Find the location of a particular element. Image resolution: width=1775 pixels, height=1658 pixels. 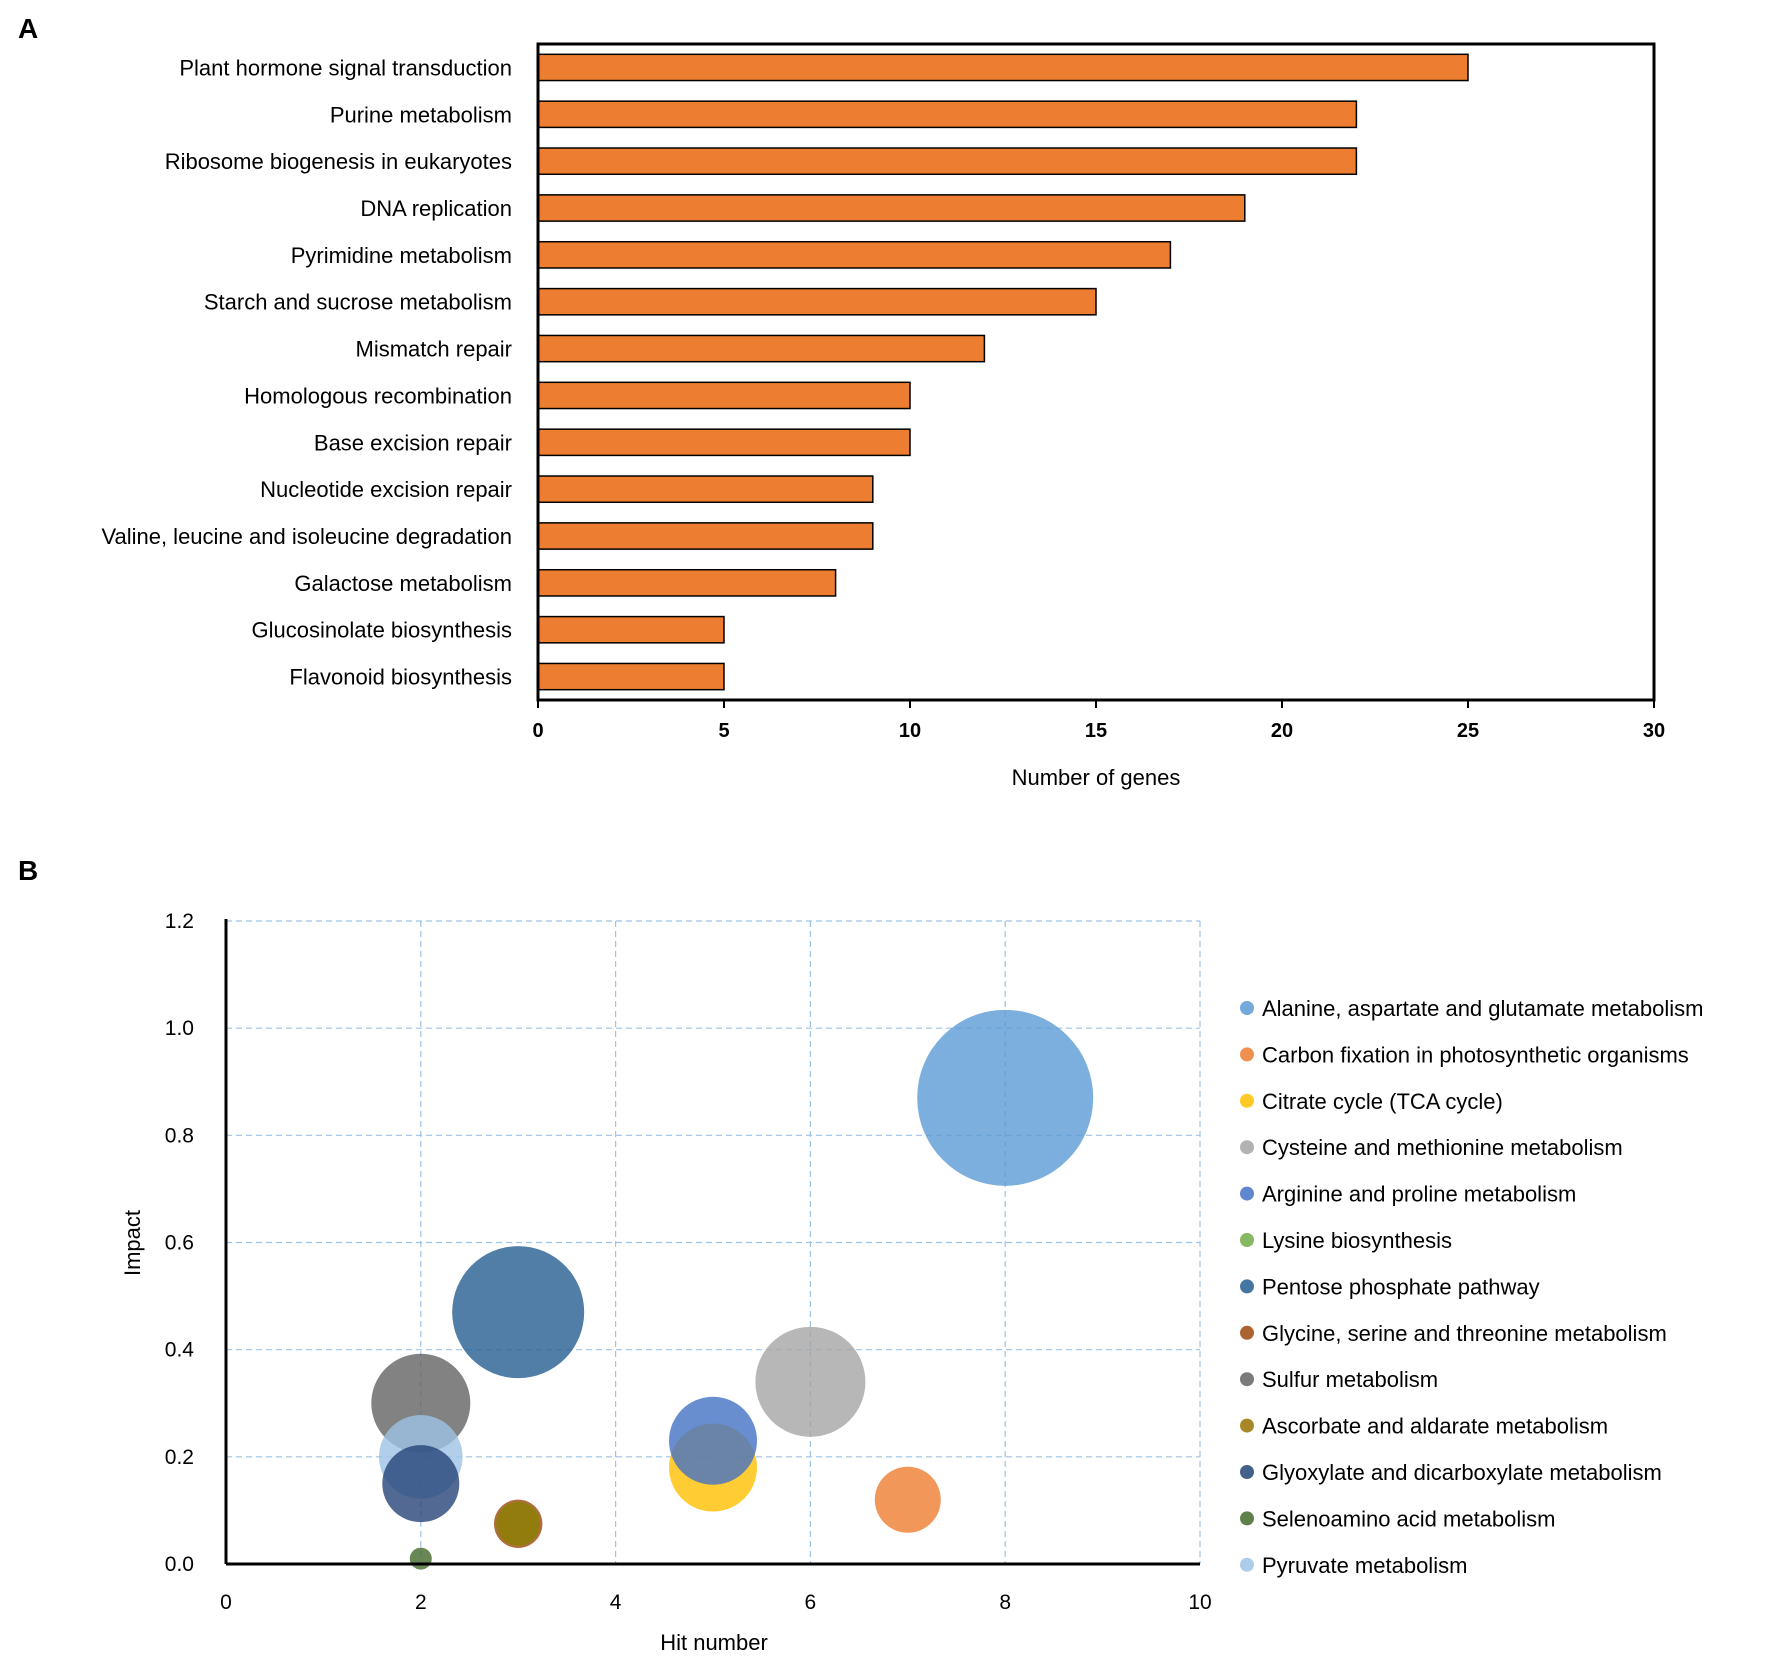

y-tick-label: 0.4 is located at coordinates (180, 1350).